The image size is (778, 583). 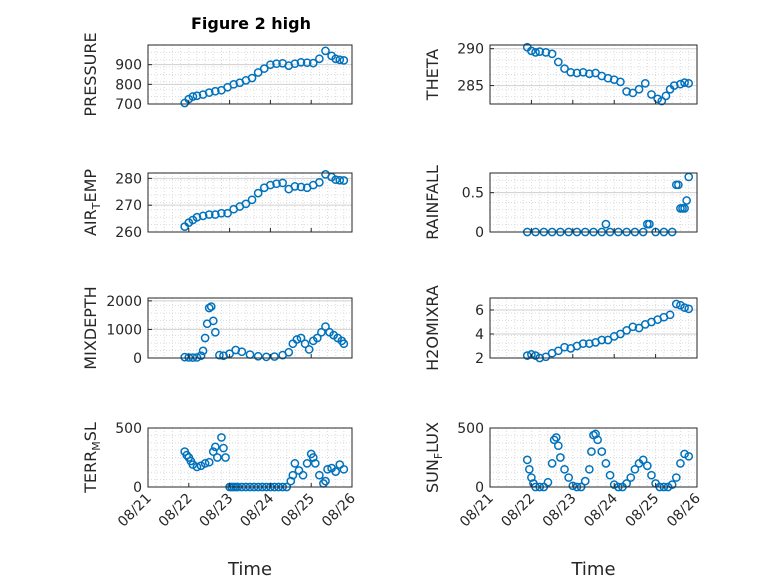 What do you see at coordinates (479, 359) in the screenshot?
I see `y-tick-label: 2` at bounding box center [479, 359].